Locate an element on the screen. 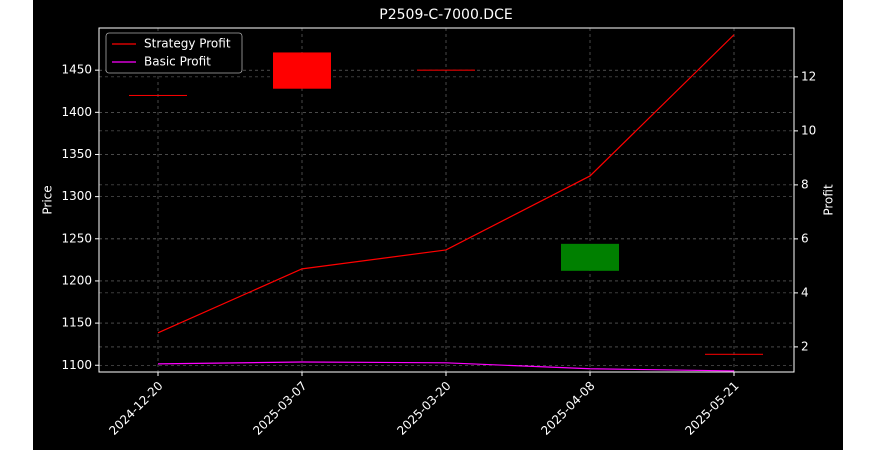 The image size is (878, 450). legend-label: Basic Profit is located at coordinates (177, 62).